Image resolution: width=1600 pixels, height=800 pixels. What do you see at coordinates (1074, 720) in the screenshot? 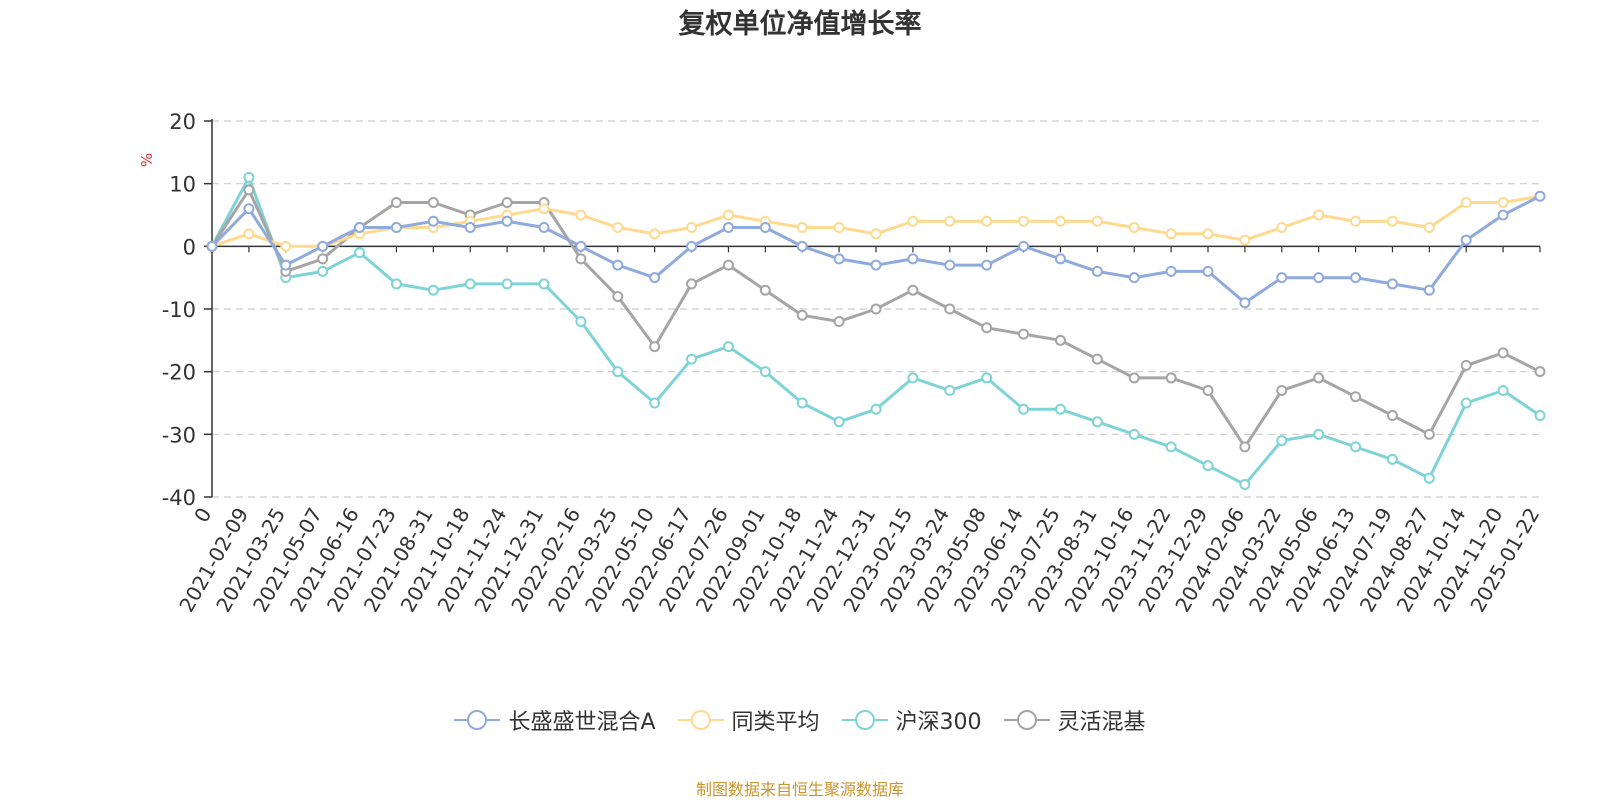
I see `legend-item-flexible-mixed: 灵活混基` at bounding box center [1074, 720].